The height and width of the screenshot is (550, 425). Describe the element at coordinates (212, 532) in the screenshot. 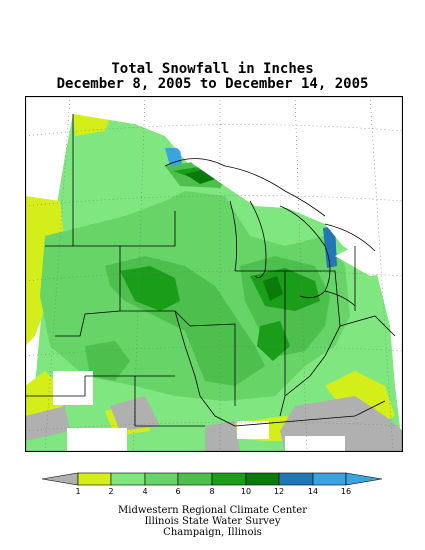

I see `credit-location: Champaign, Illinois` at that location.